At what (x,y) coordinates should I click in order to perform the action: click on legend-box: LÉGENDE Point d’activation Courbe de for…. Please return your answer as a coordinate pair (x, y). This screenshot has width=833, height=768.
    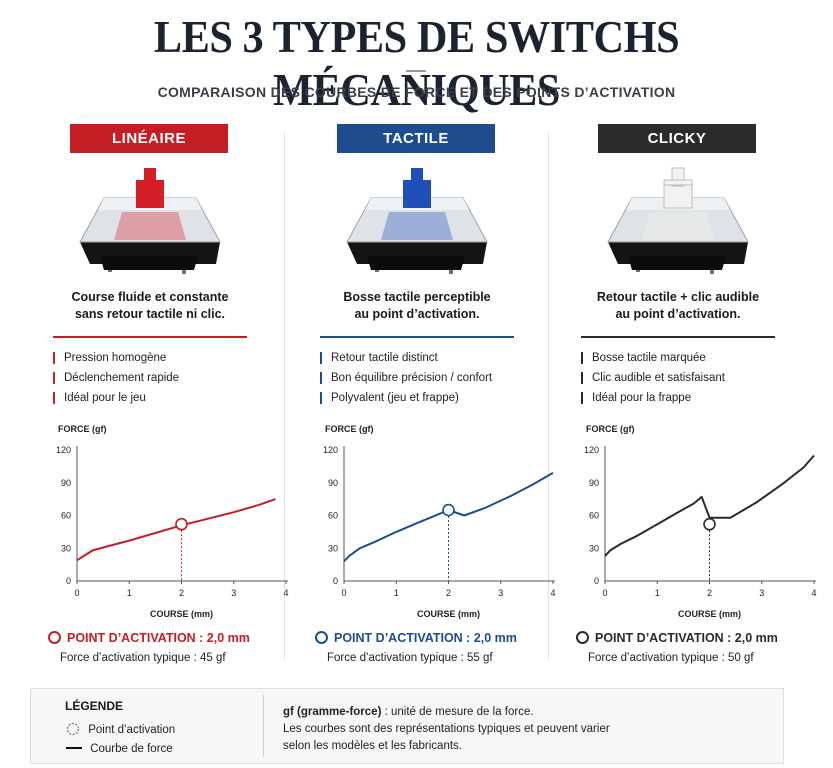
    Looking at the image, I should click on (407, 726).